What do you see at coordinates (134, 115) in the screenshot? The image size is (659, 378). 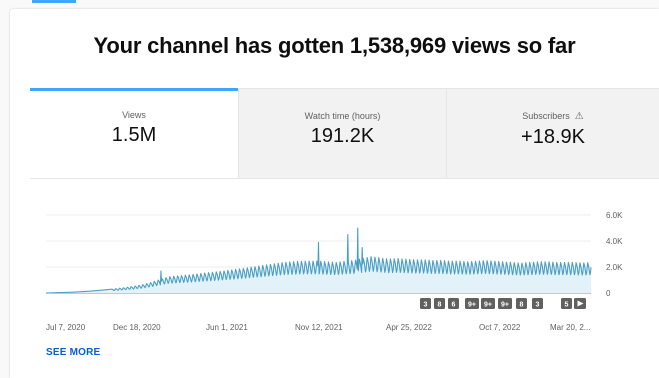 I see `tab-label: Views` at bounding box center [134, 115].